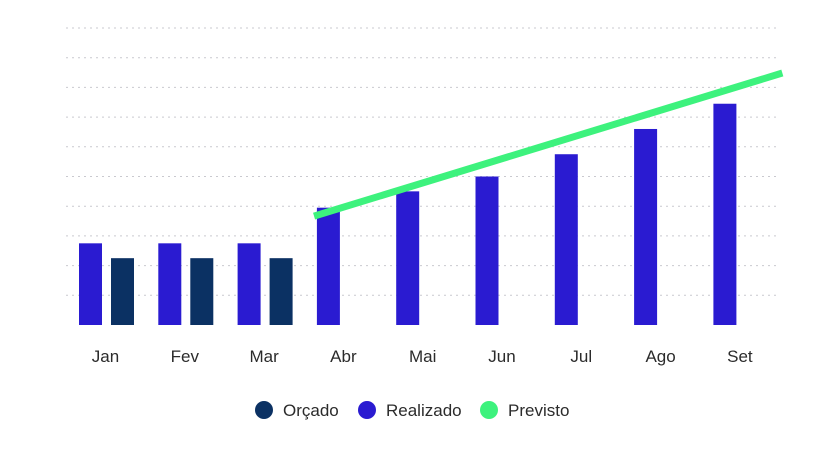 The width and height of the screenshot is (832, 466). Describe the element at coordinates (740, 356) in the screenshot. I see `x-tick-label-set: Set` at that location.